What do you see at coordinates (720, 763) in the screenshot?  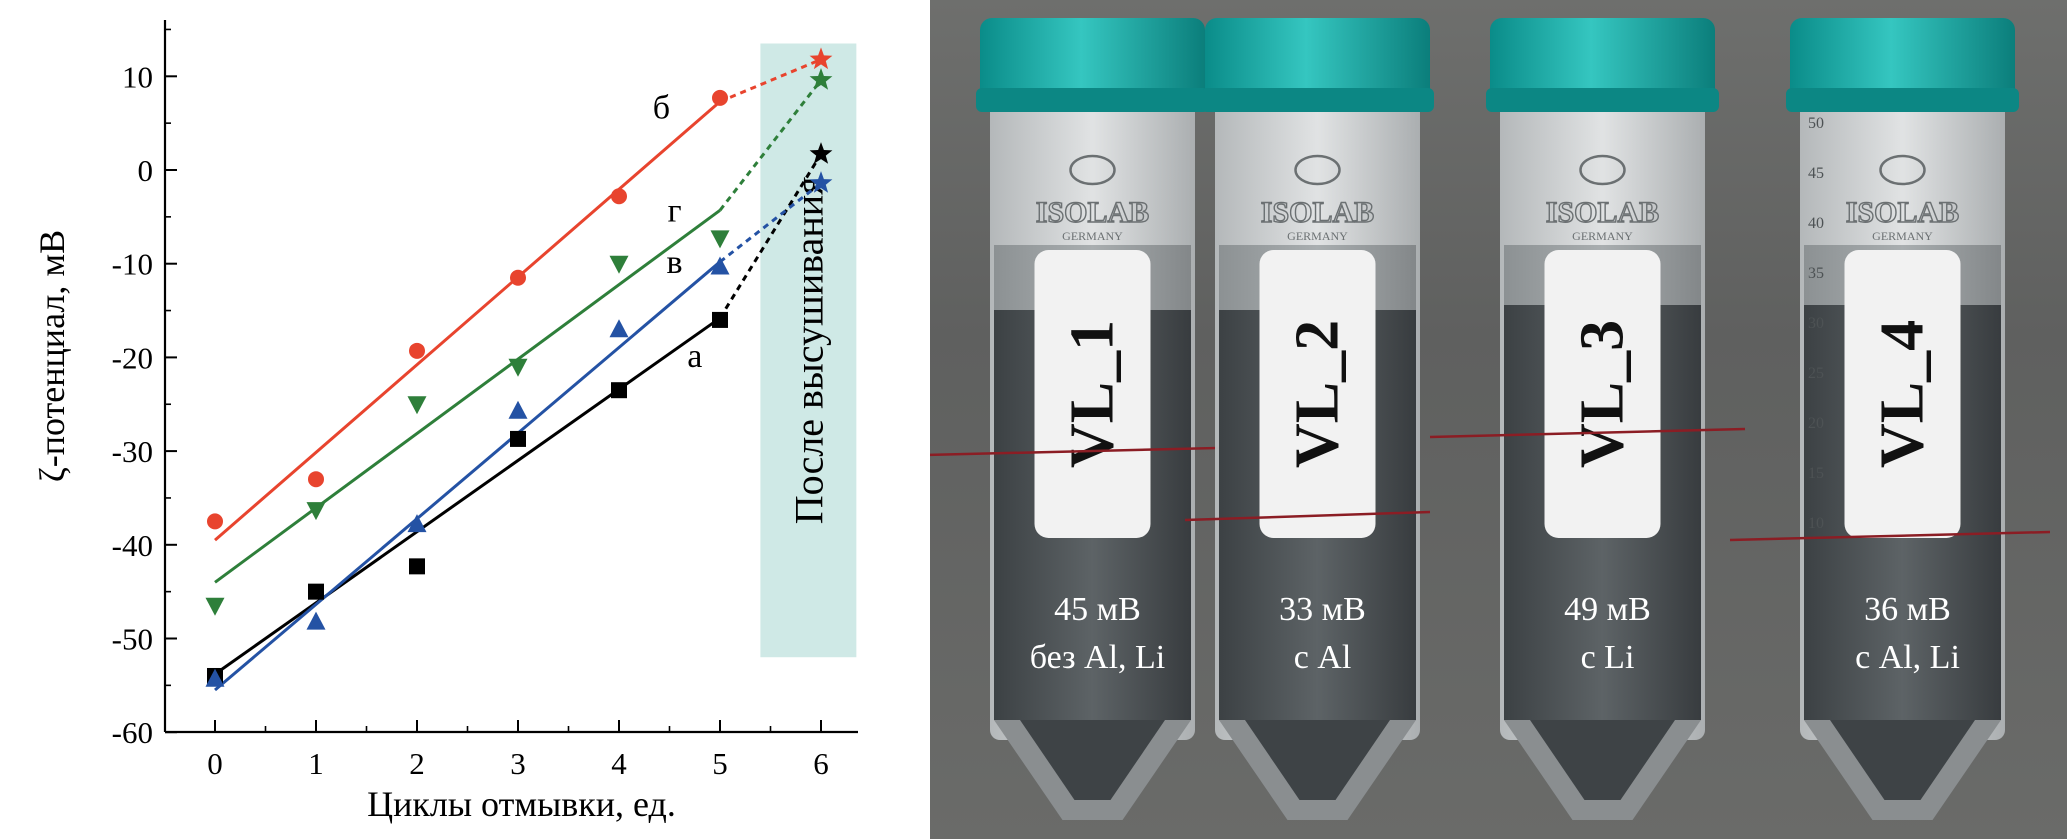 I see `x-tick-label: 5` at bounding box center [720, 763].